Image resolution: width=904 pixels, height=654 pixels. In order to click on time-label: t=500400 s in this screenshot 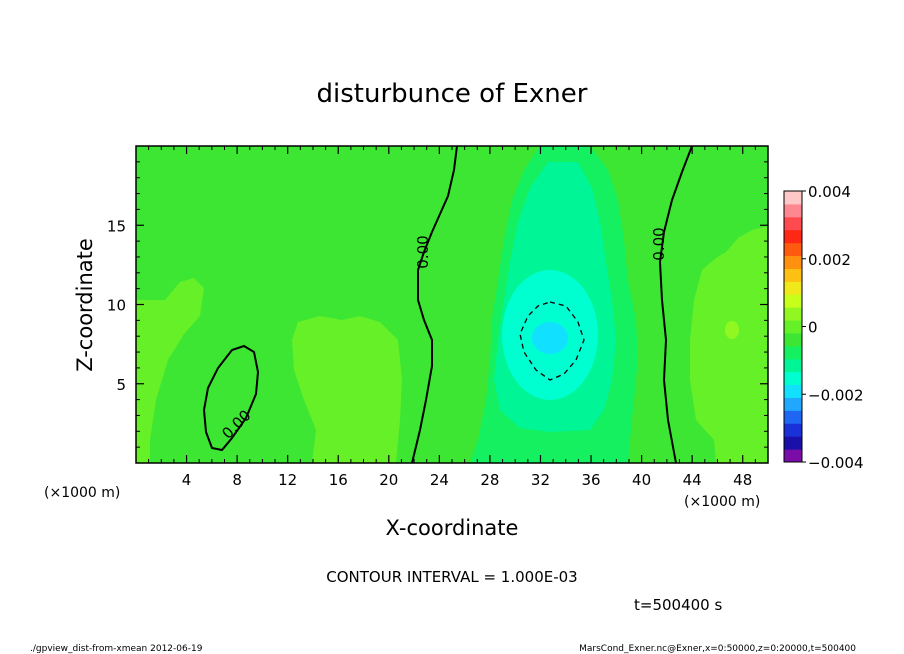, I will do `click(678, 605)`.